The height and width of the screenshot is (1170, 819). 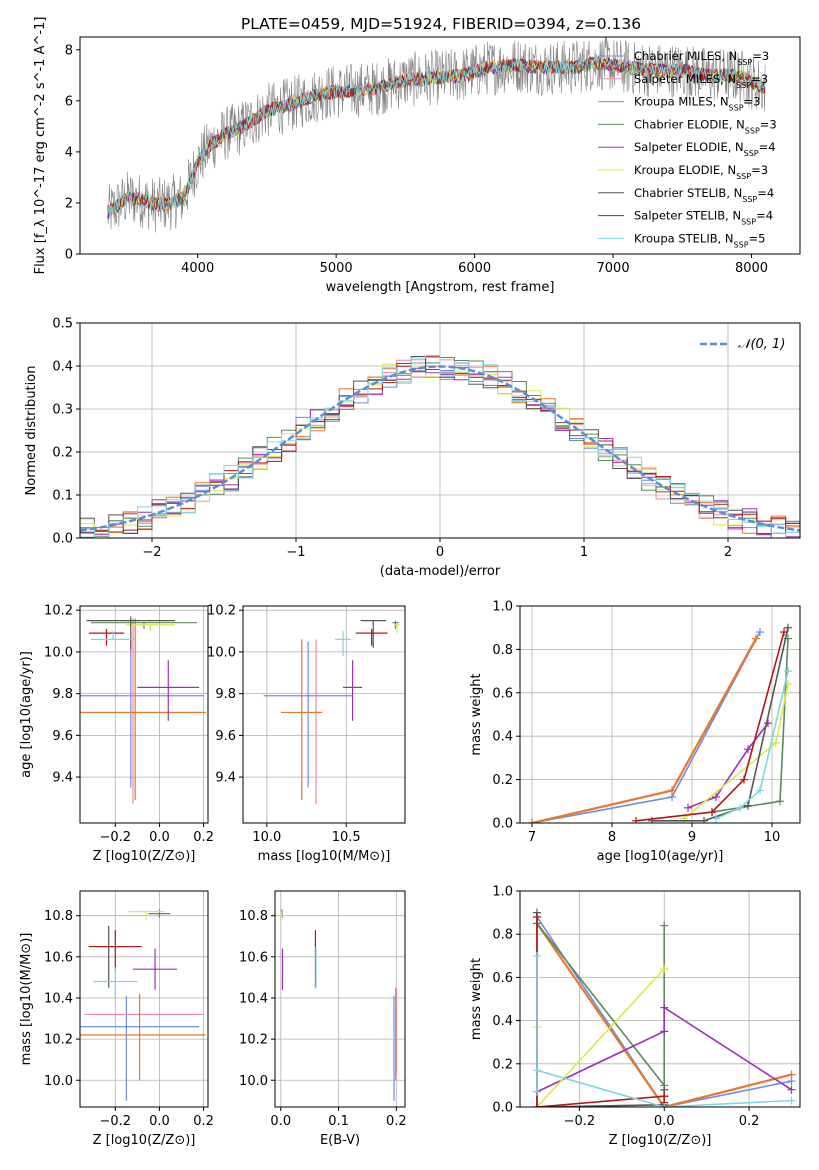 I want to click on y-axis-label: mass [log10(M/M⊙)], so click(x=26, y=999).